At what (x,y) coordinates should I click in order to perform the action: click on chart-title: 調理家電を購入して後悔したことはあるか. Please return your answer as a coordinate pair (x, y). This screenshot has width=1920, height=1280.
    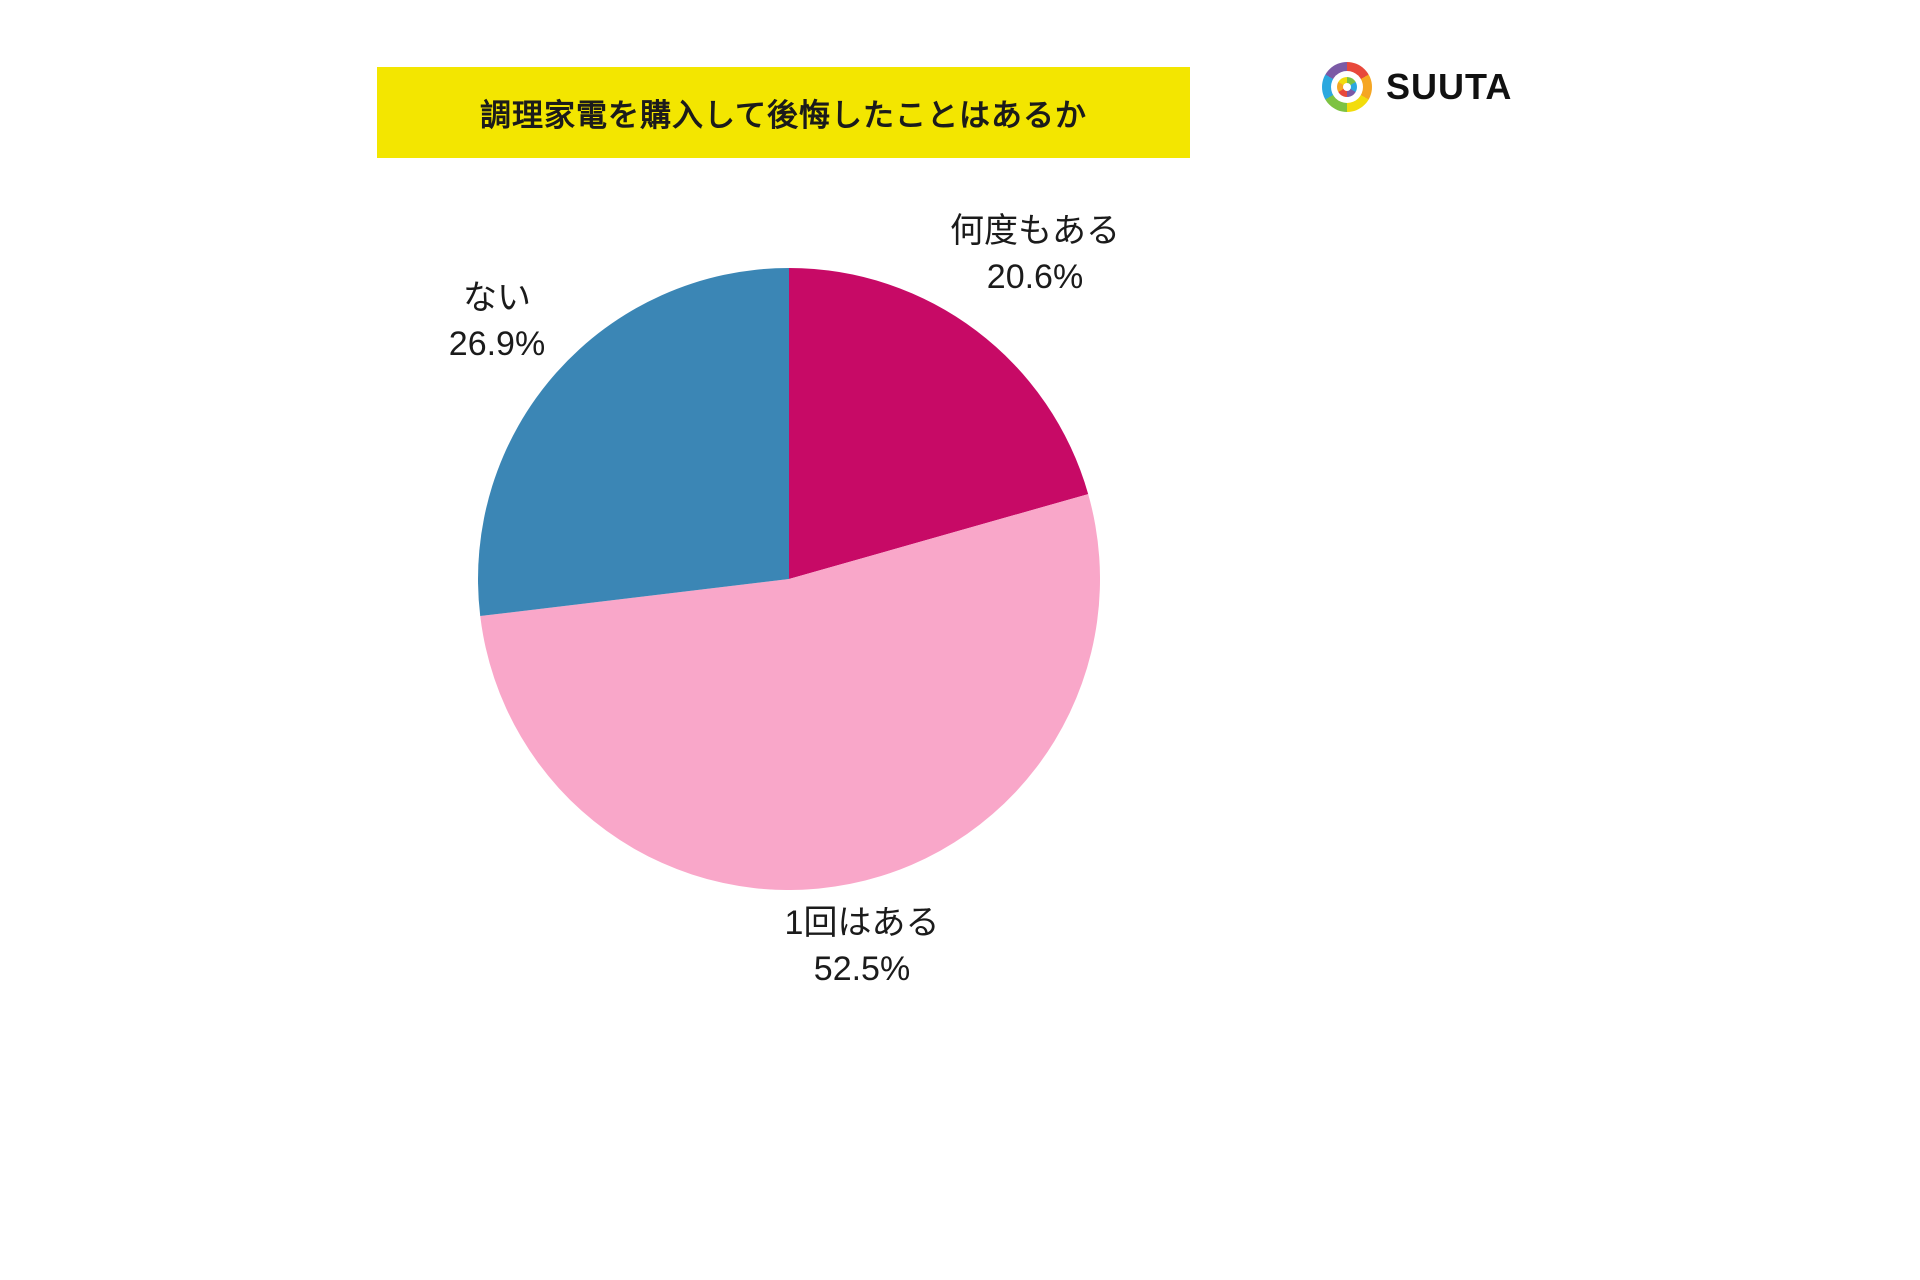
    Looking at the image, I should click on (783, 115).